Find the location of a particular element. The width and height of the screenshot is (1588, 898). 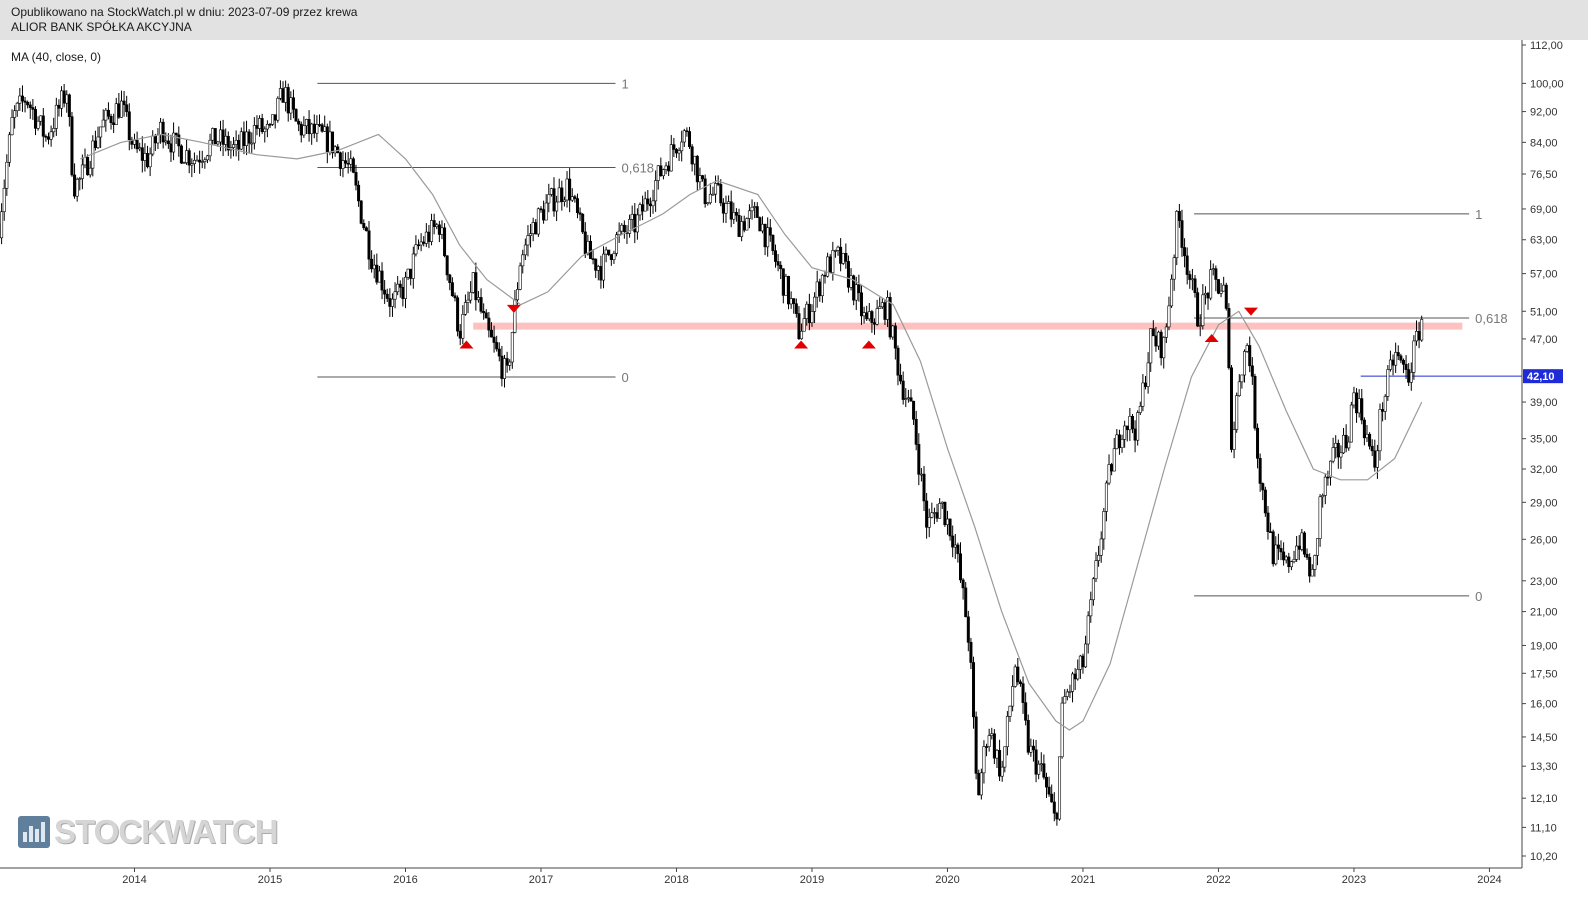

fib-level-label: 0 is located at coordinates (1478, 596).